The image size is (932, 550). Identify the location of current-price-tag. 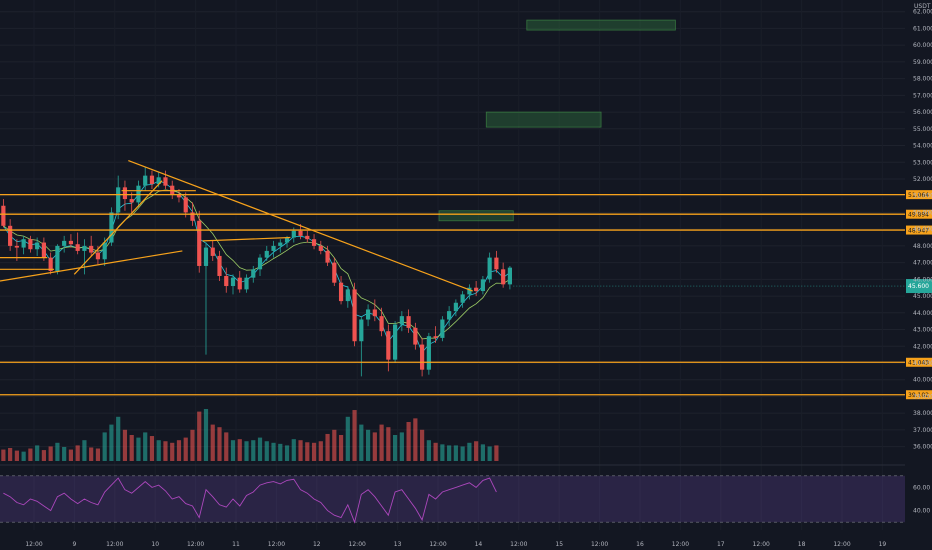
(919, 286).